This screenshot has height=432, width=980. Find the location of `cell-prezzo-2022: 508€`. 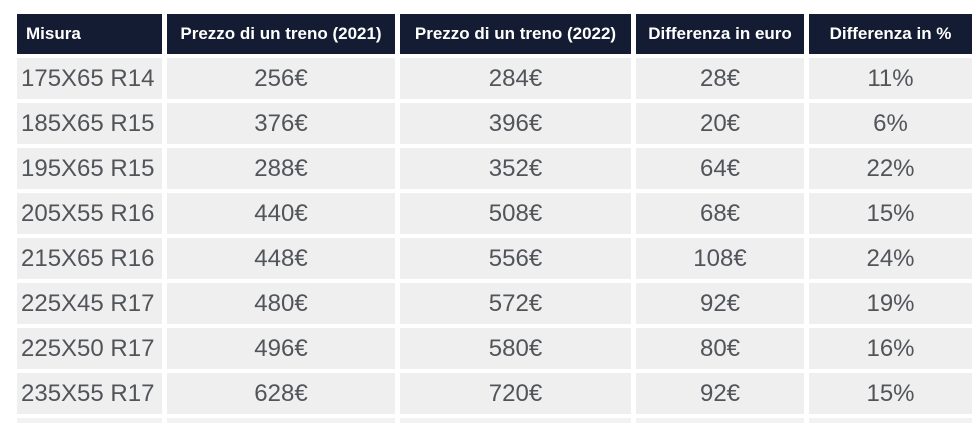

cell-prezzo-2022: 508€ is located at coordinates (515, 213).